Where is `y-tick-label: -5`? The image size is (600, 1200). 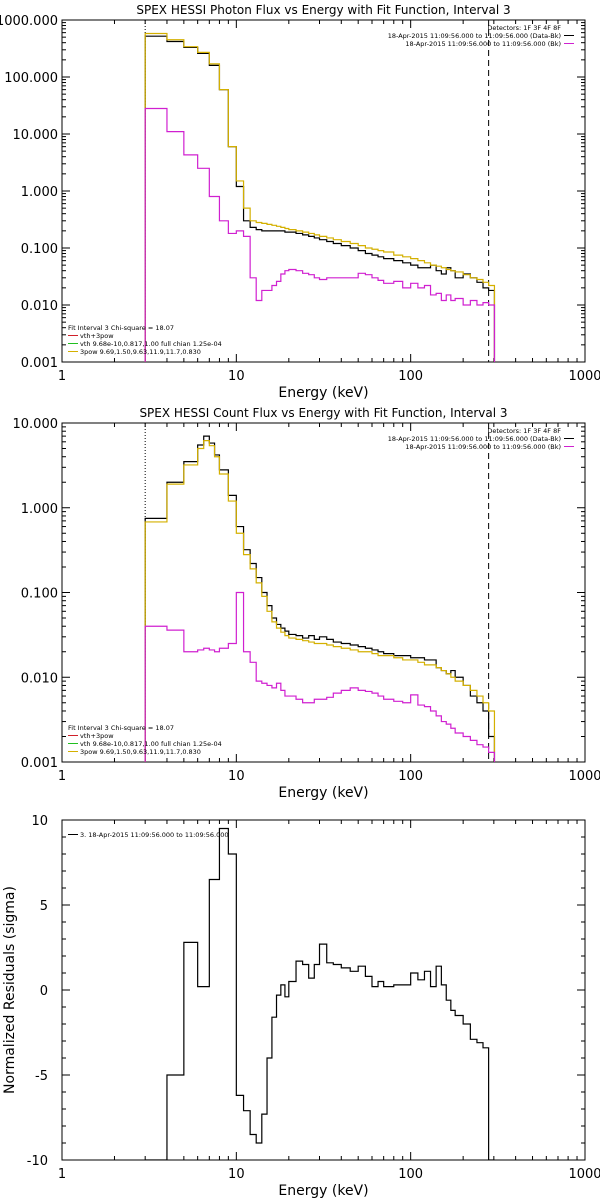
y-tick-label: -5 is located at coordinates (41, 1076).